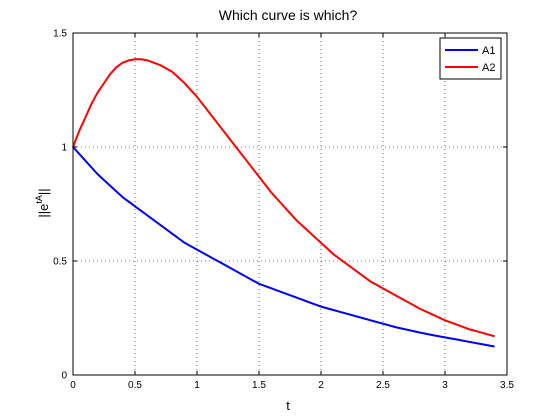 The image size is (560, 420). What do you see at coordinates (259, 385) in the screenshot?
I see `x-tick-label: 1.5` at bounding box center [259, 385].